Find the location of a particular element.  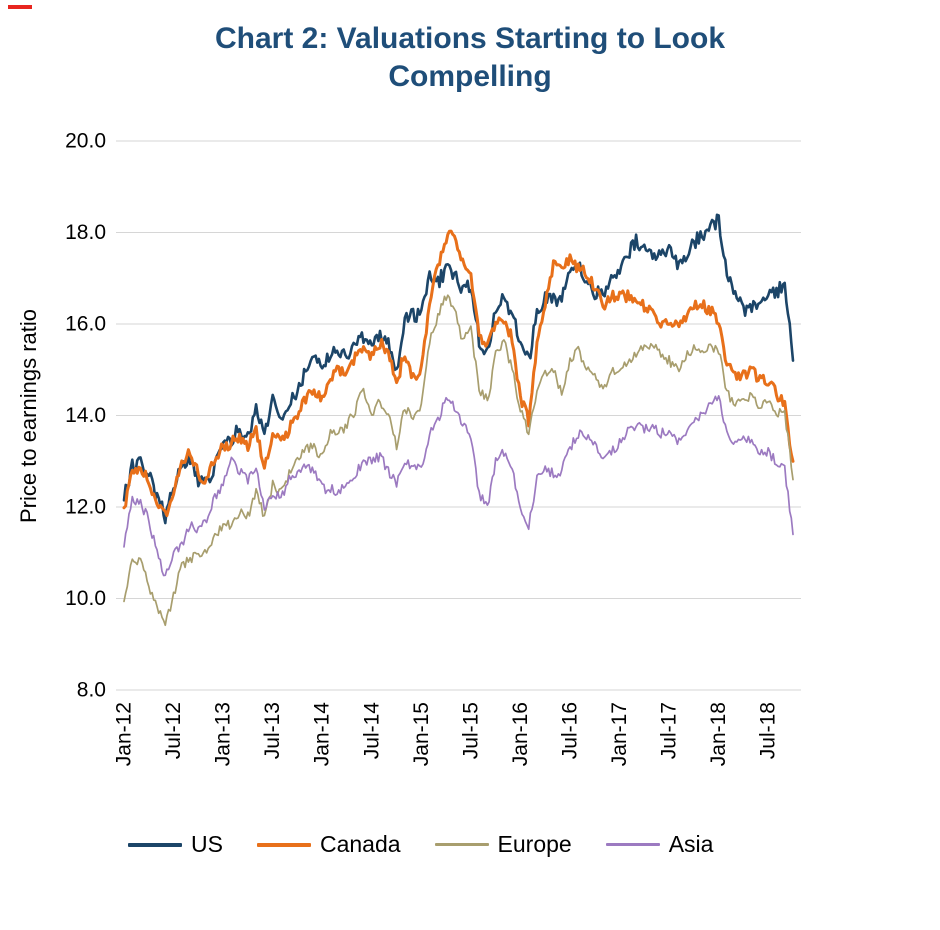

y-axis-title: Price to earnings ratio is located at coordinates (28, 416).